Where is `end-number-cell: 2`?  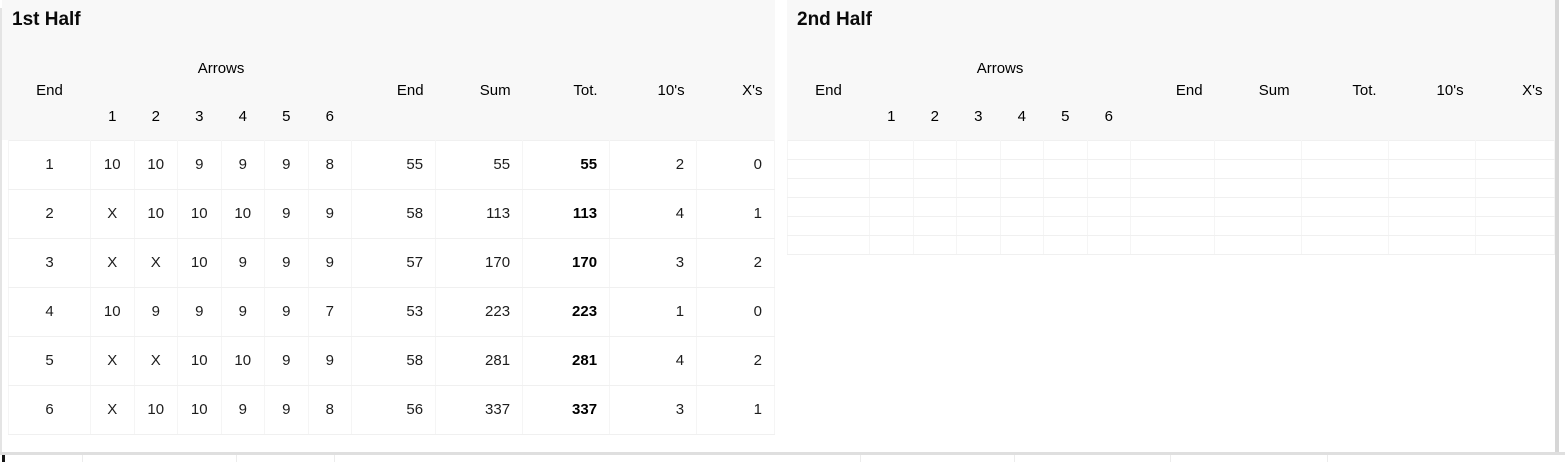
end-number-cell: 2 is located at coordinates (49, 214).